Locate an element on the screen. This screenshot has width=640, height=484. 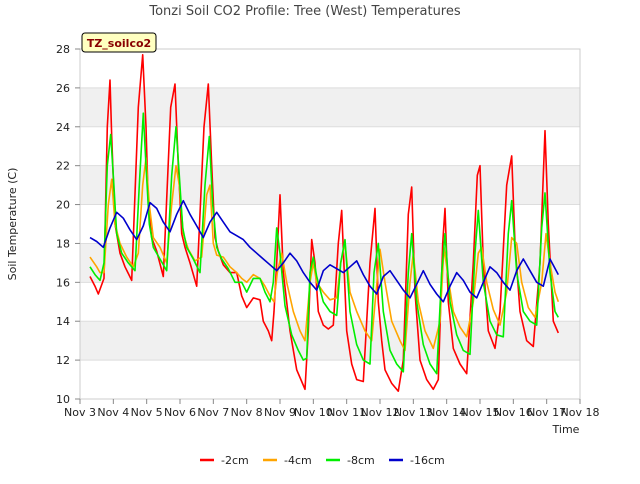
x-tick-label: Nov 4 is located at coordinates (113, 412).